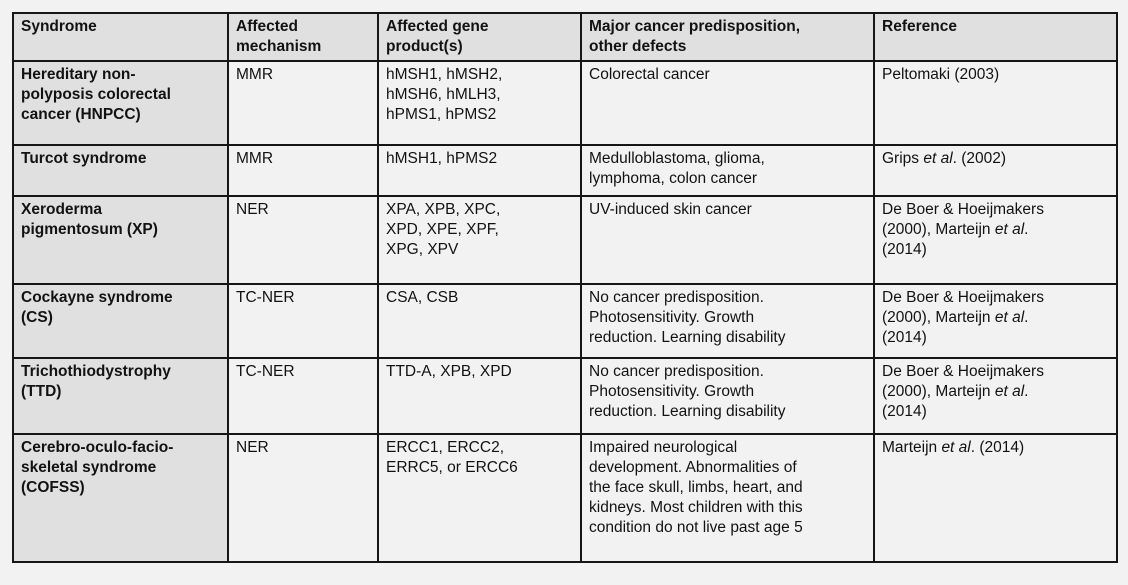 The height and width of the screenshot is (585, 1128). What do you see at coordinates (479, 37) in the screenshot?
I see `column-header-gene-products: Affected gene product(s)` at bounding box center [479, 37].